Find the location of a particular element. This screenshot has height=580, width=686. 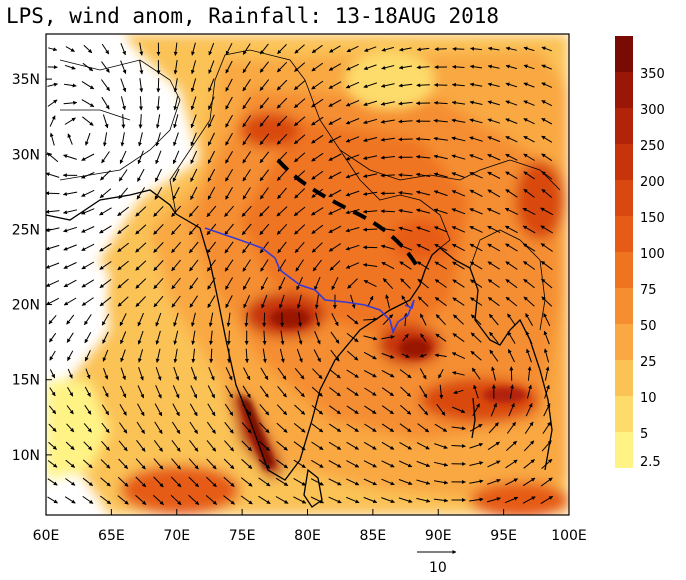

lon-tick-label: 85E is located at coordinates (373, 536).